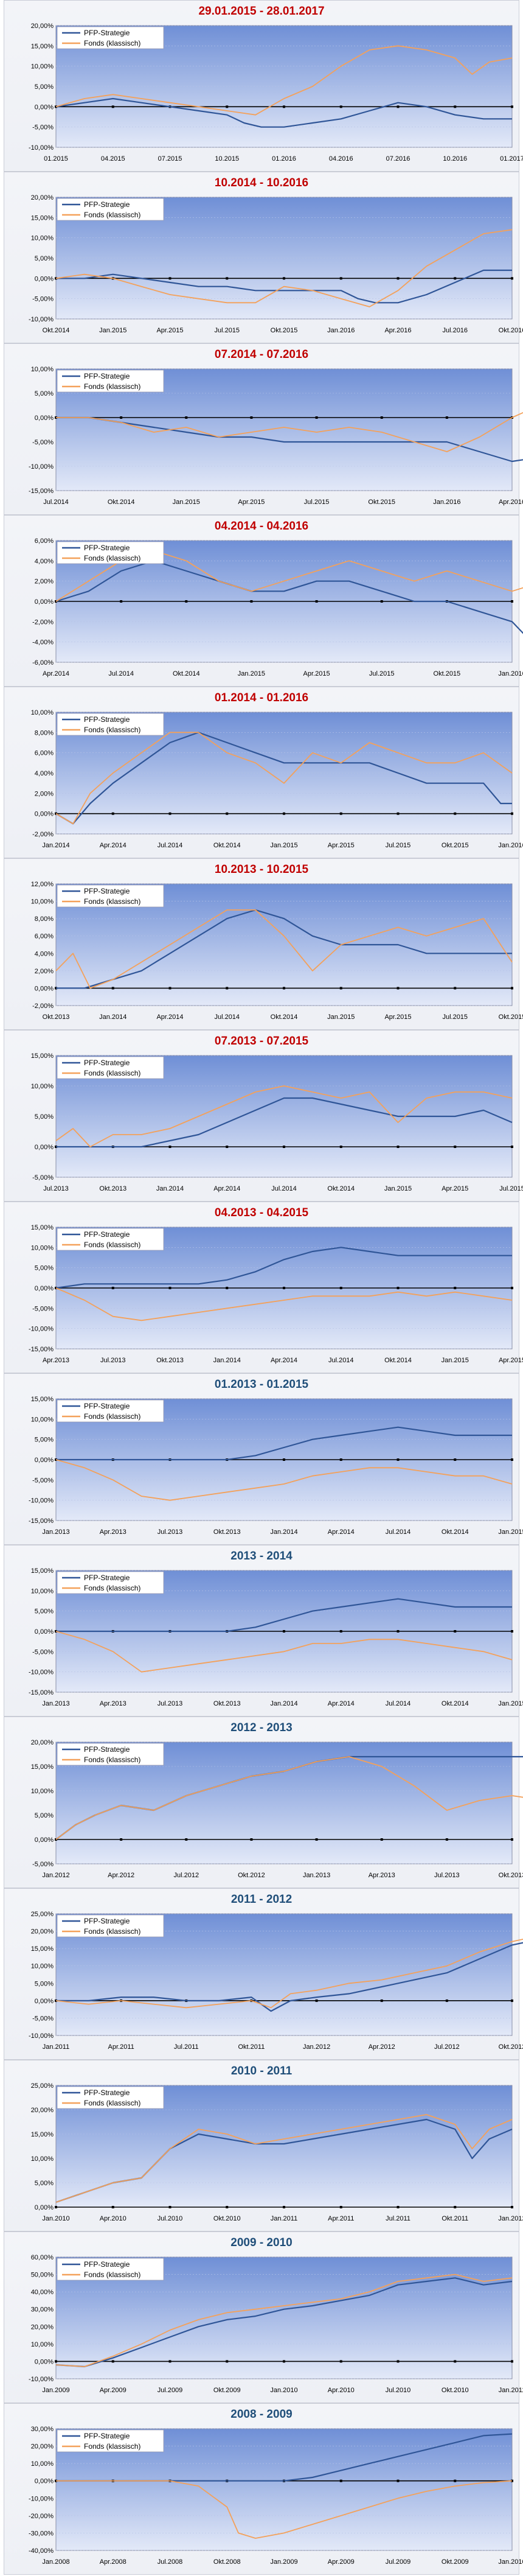  I want to click on x-tick-label: Jan.2011, so click(56, 2047).